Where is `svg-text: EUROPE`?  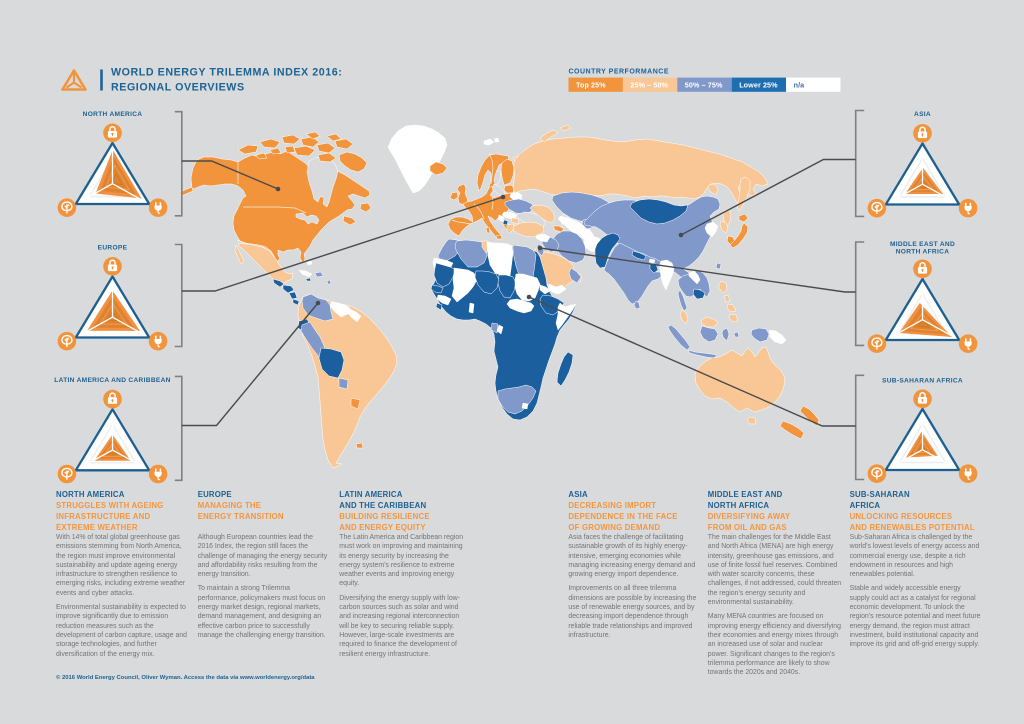 svg-text: EUROPE is located at coordinates (113, 248).